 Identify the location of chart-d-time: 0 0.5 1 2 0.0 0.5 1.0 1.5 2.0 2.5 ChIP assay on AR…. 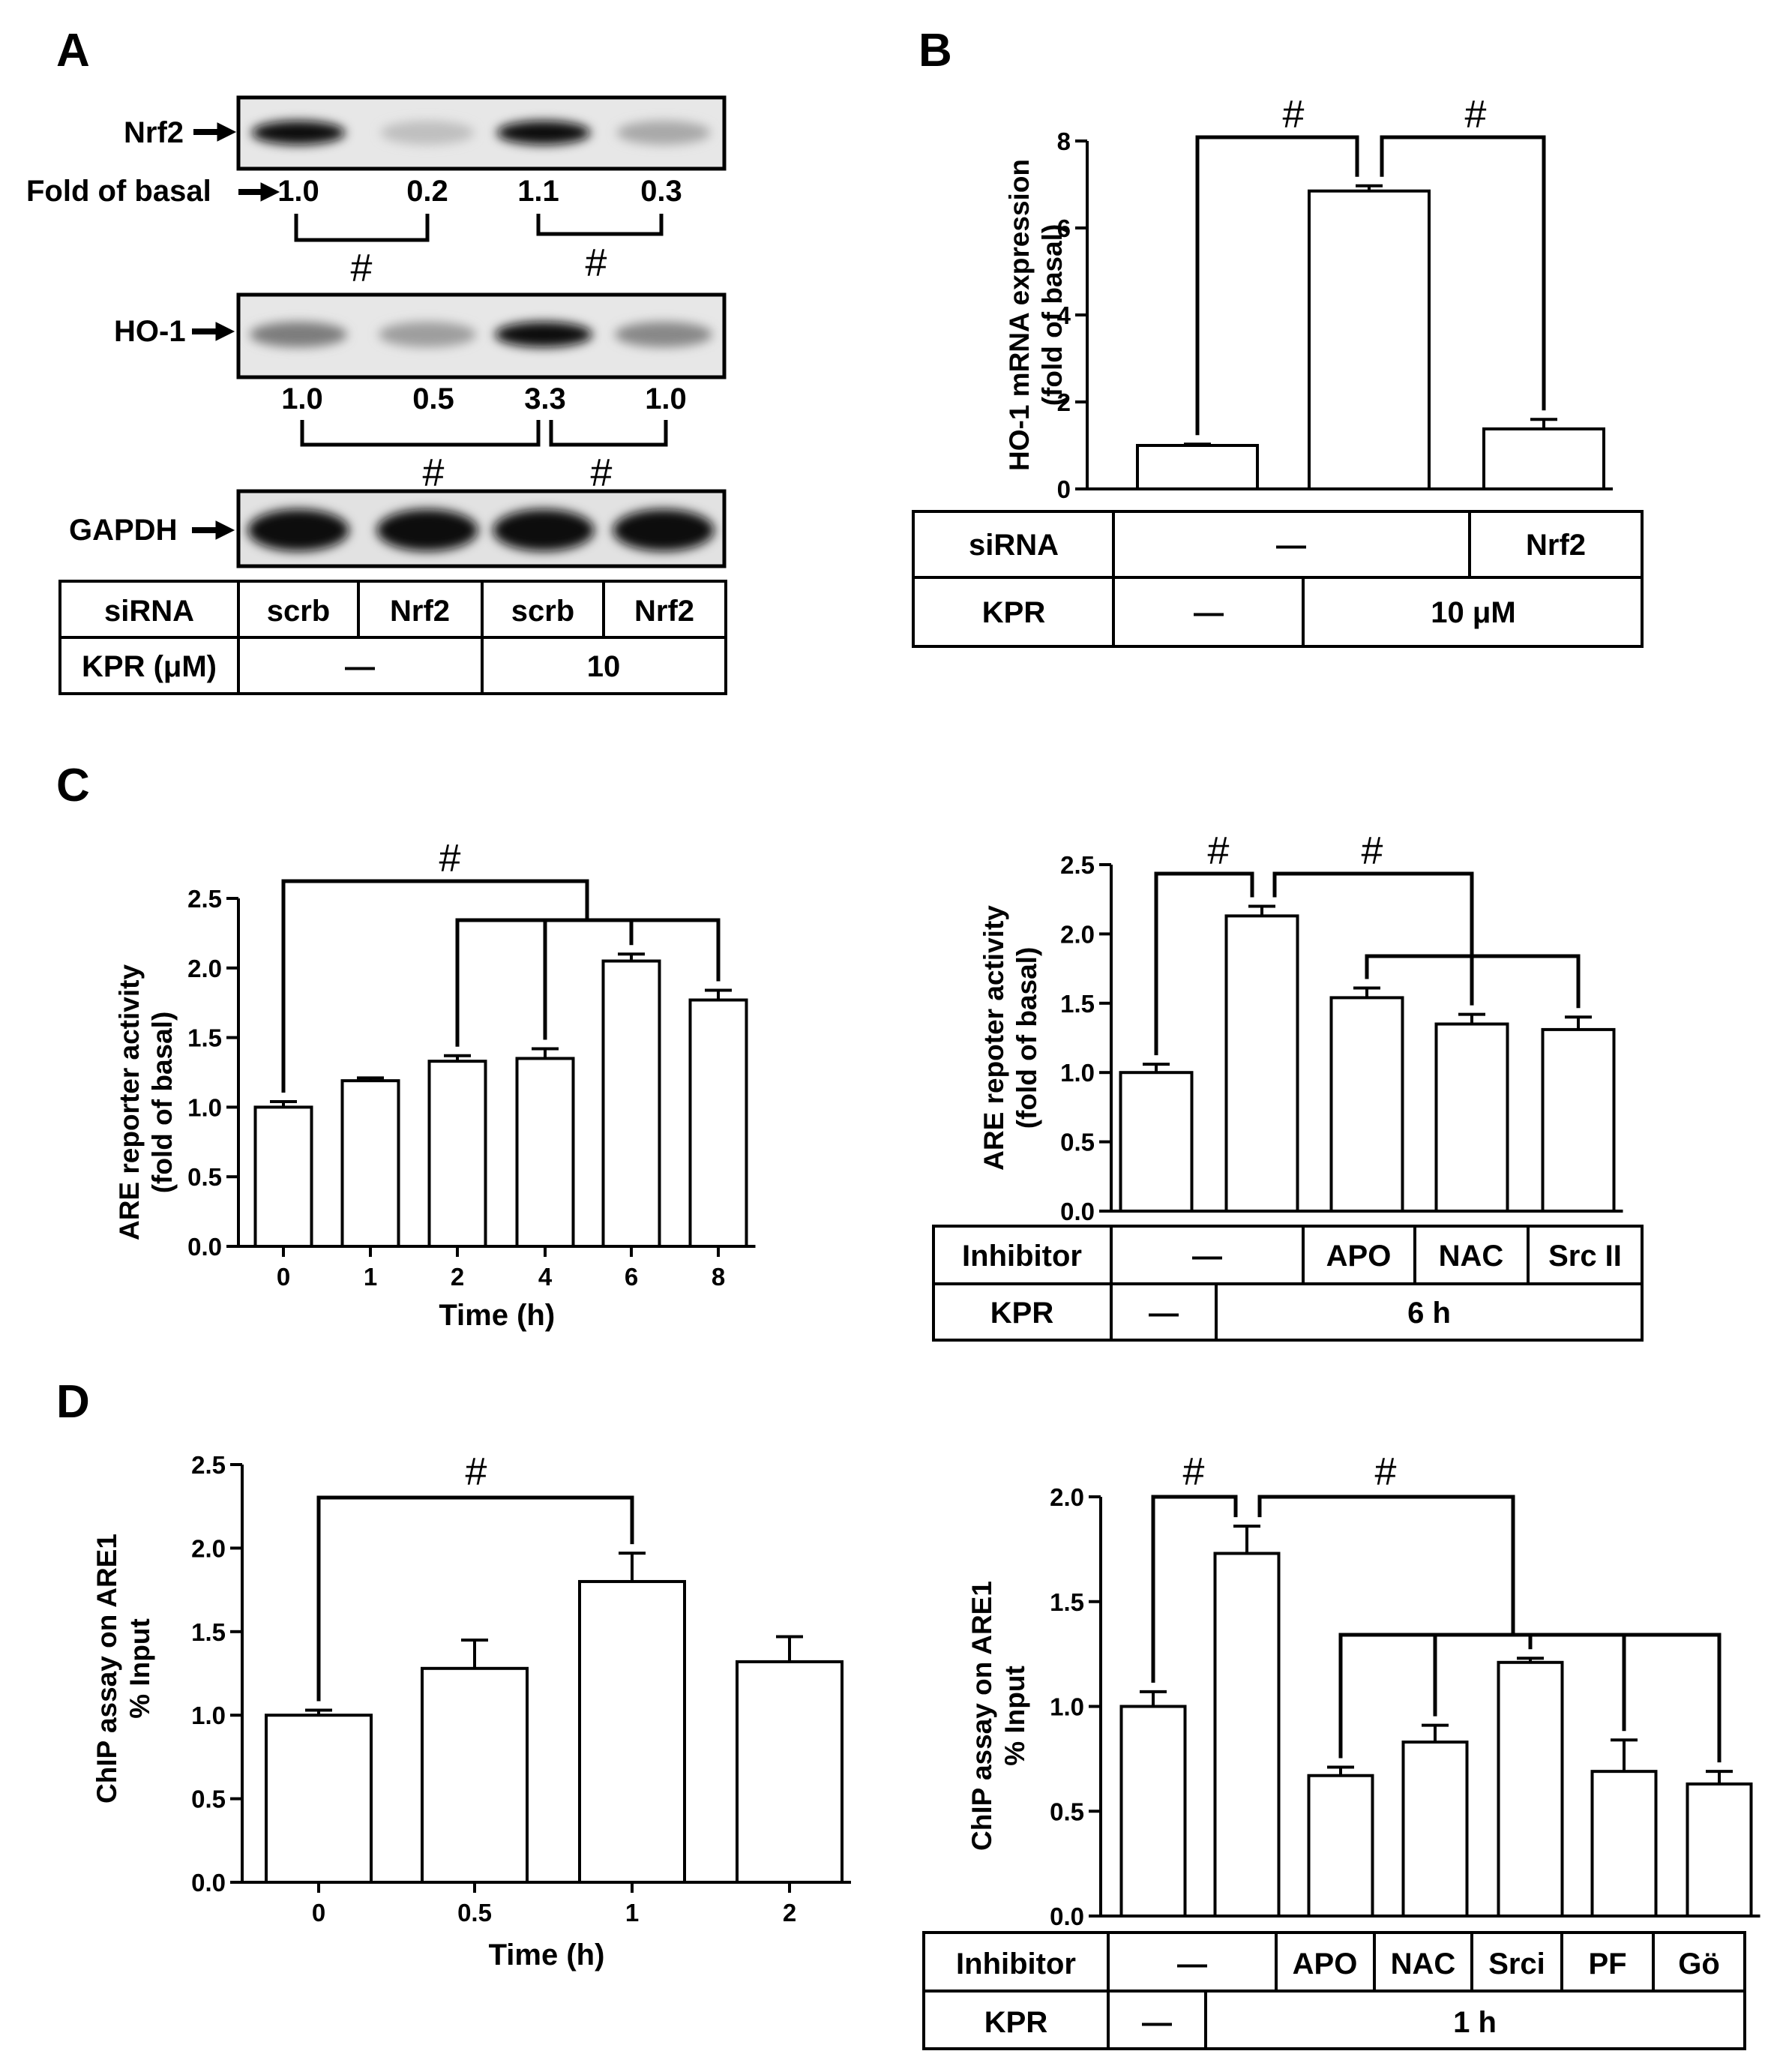
(471, 1711).